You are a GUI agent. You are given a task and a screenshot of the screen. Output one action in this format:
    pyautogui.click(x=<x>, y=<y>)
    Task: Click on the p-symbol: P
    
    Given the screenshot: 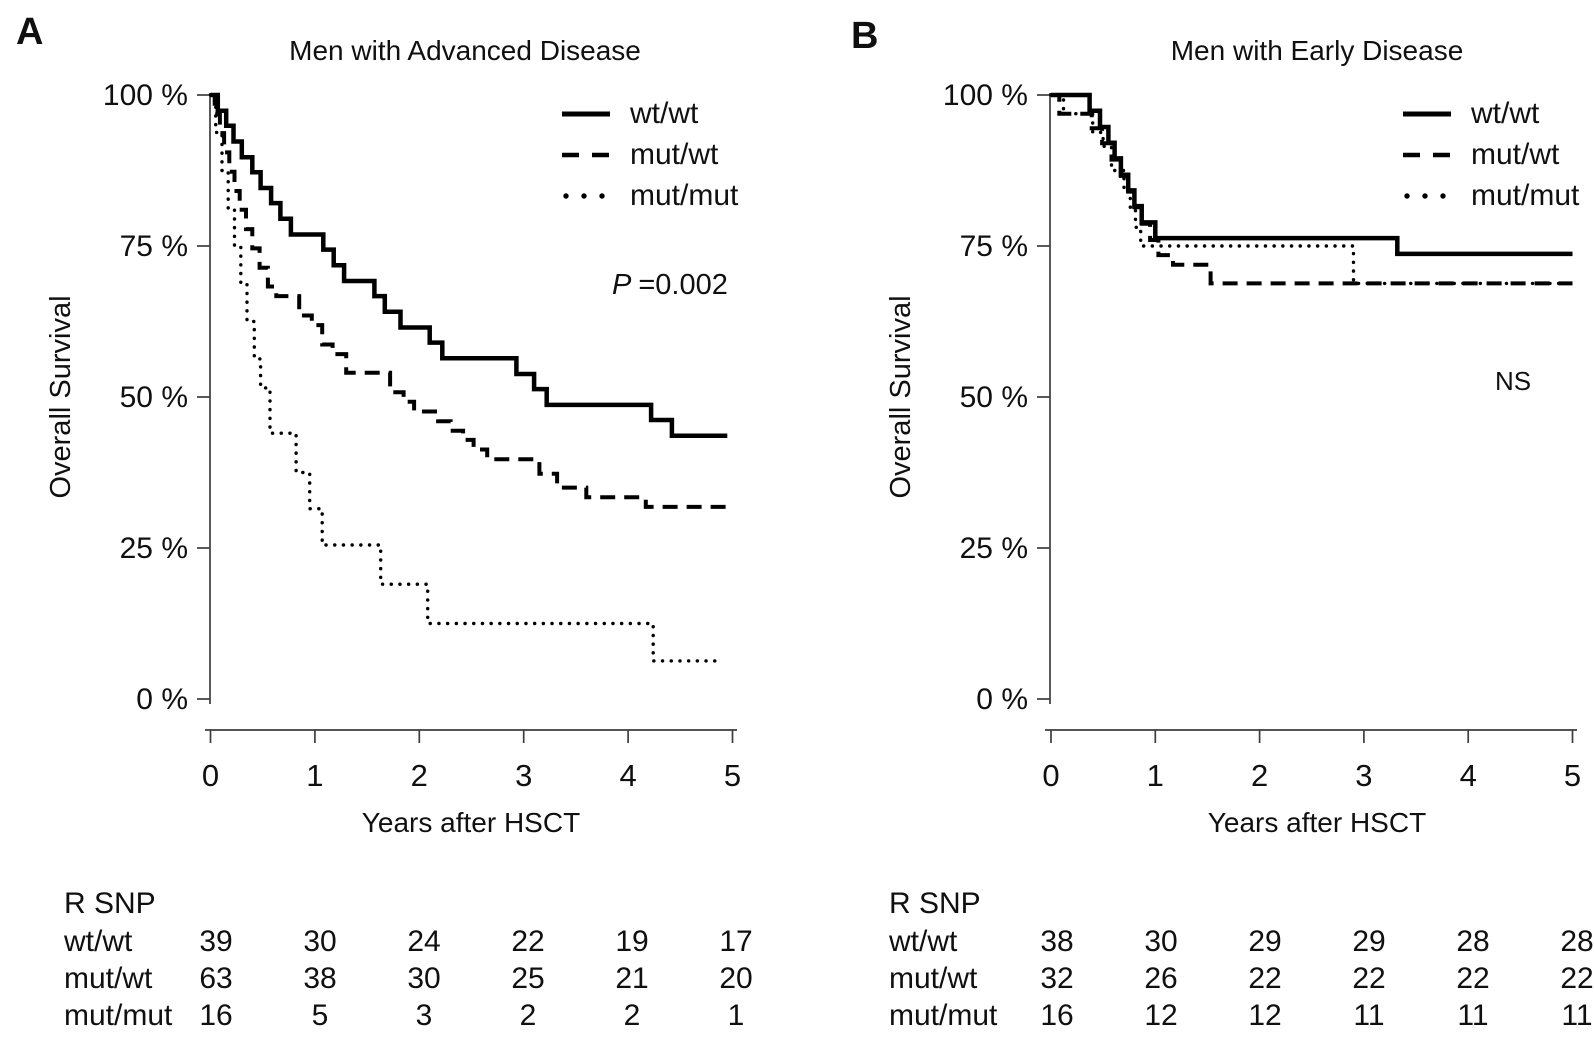 What is the action you would take?
    pyautogui.click(x=622, y=285)
    